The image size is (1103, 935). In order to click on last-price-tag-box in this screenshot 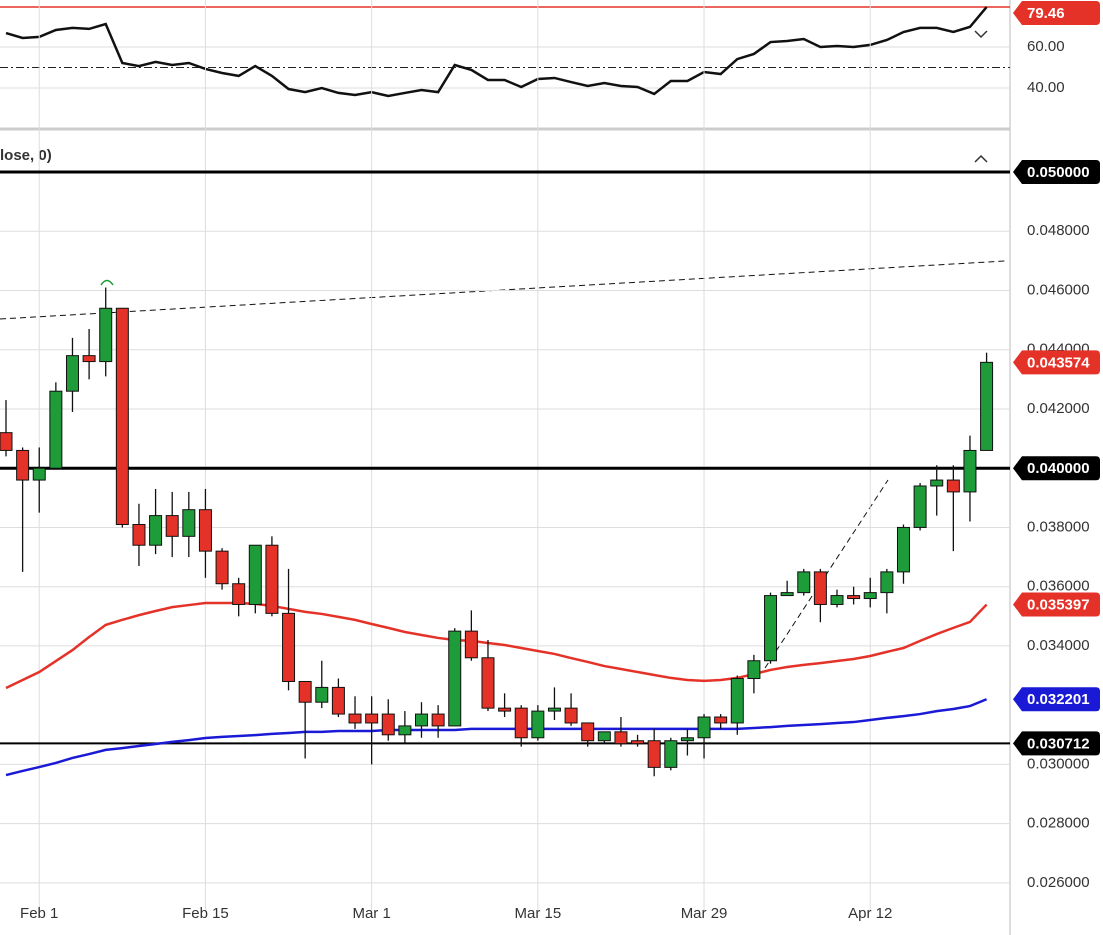, I will do `click(1056, 362)`.